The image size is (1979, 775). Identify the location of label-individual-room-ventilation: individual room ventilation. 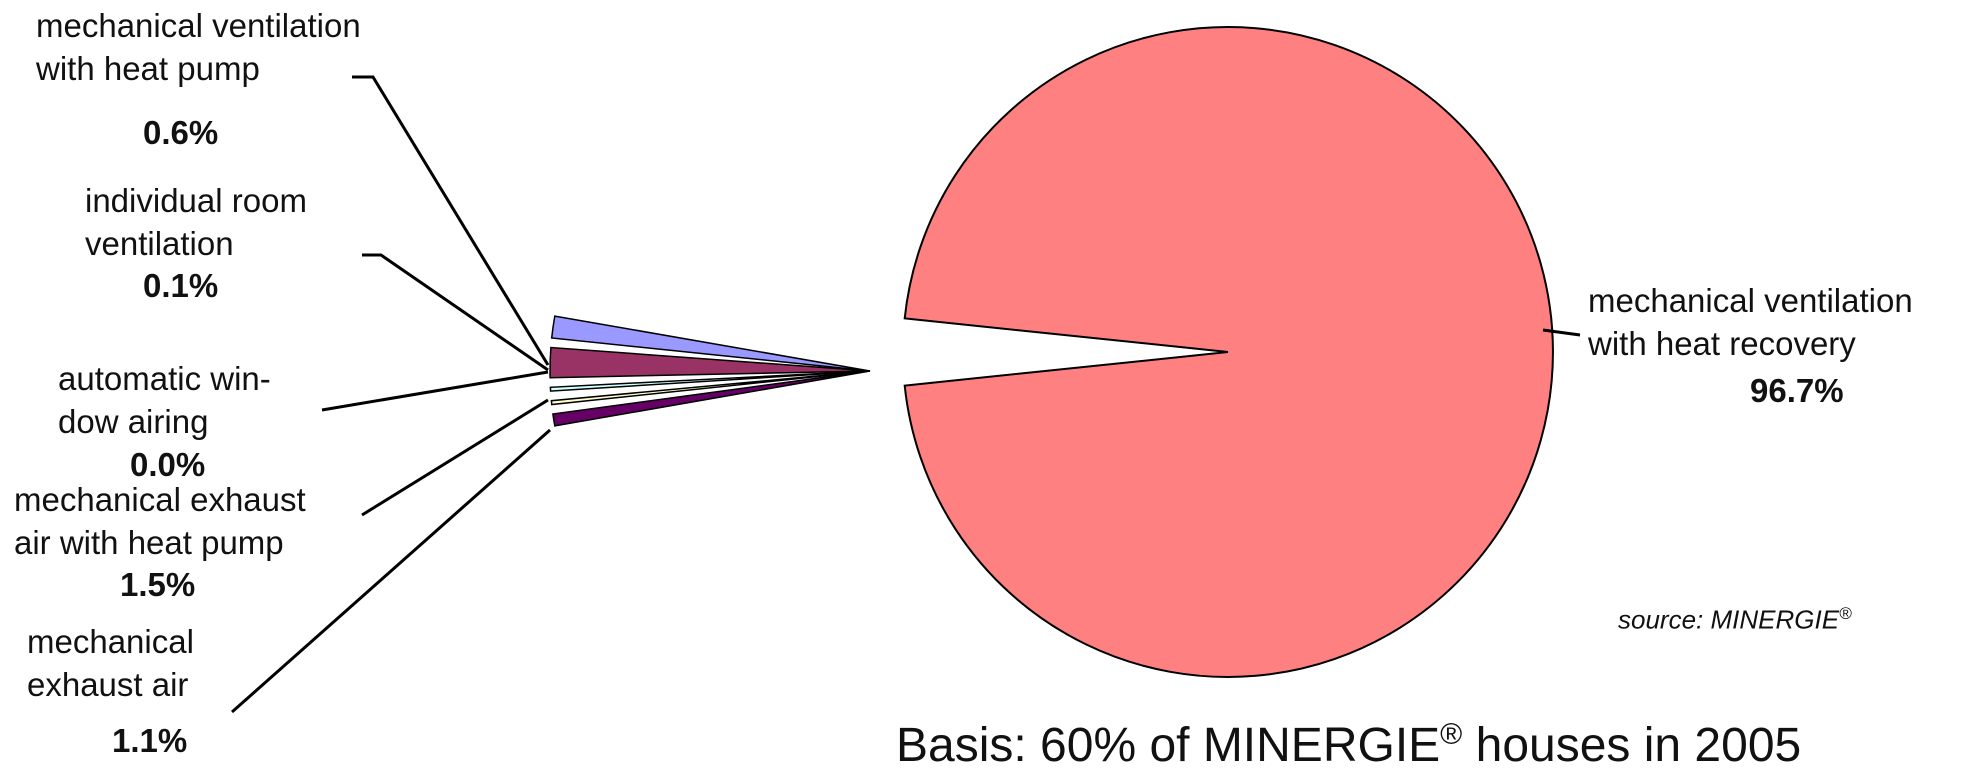
(196, 222).